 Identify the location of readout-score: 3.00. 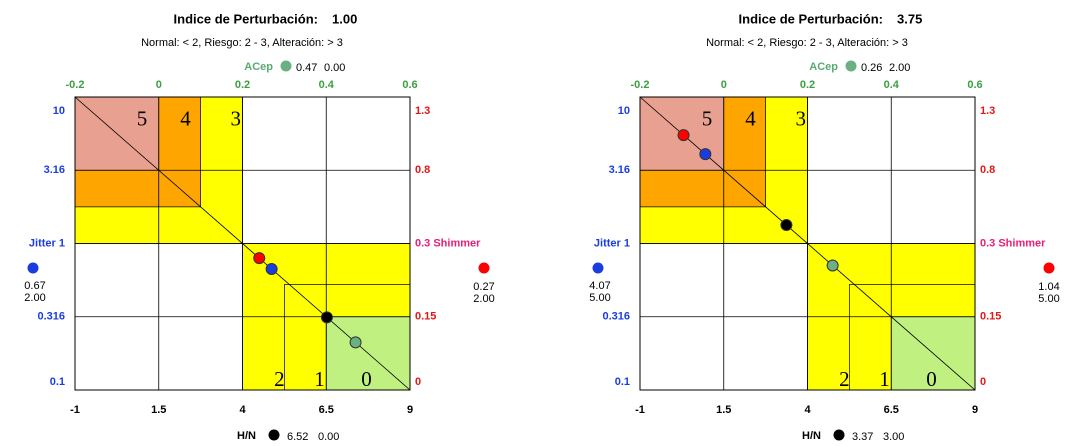
(893, 437).